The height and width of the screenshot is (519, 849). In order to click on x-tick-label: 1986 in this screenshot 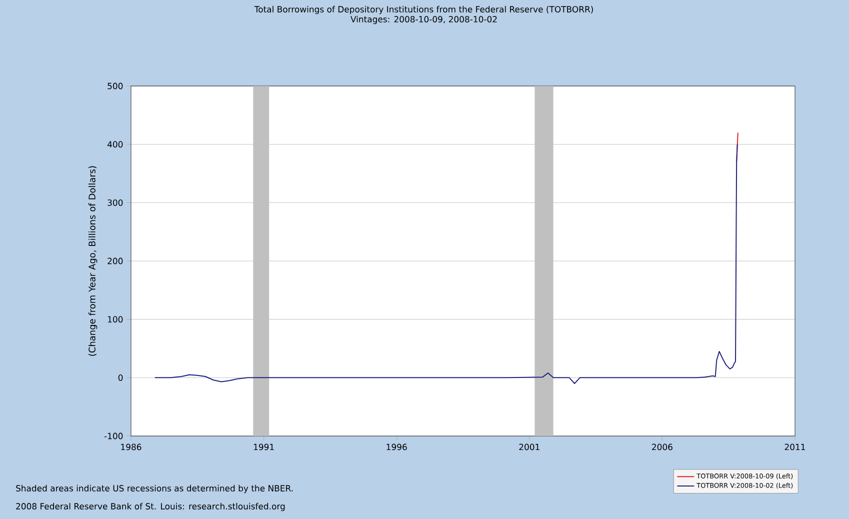, I will do `click(131, 447)`.